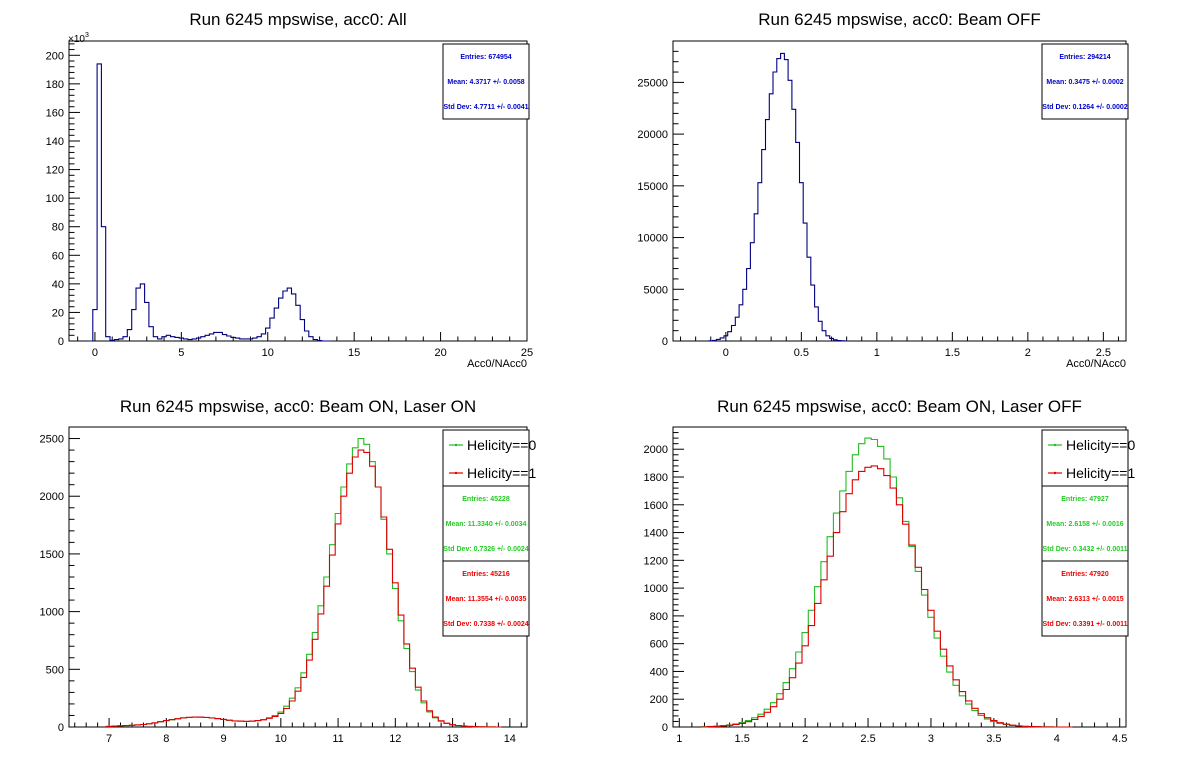 This screenshot has height=772, width=1196. What do you see at coordinates (58, 256) in the screenshot?
I see `y-tick-label: 60` at bounding box center [58, 256].